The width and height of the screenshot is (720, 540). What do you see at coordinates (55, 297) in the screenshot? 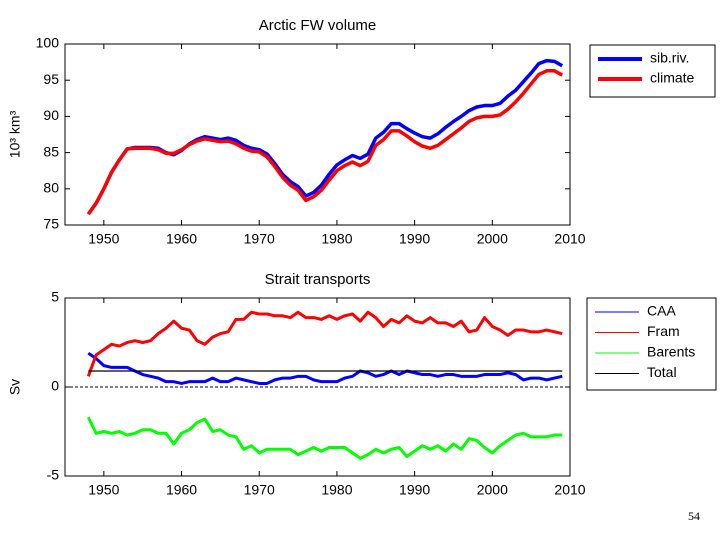
I see `y-tick-label: 5` at bounding box center [55, 297].